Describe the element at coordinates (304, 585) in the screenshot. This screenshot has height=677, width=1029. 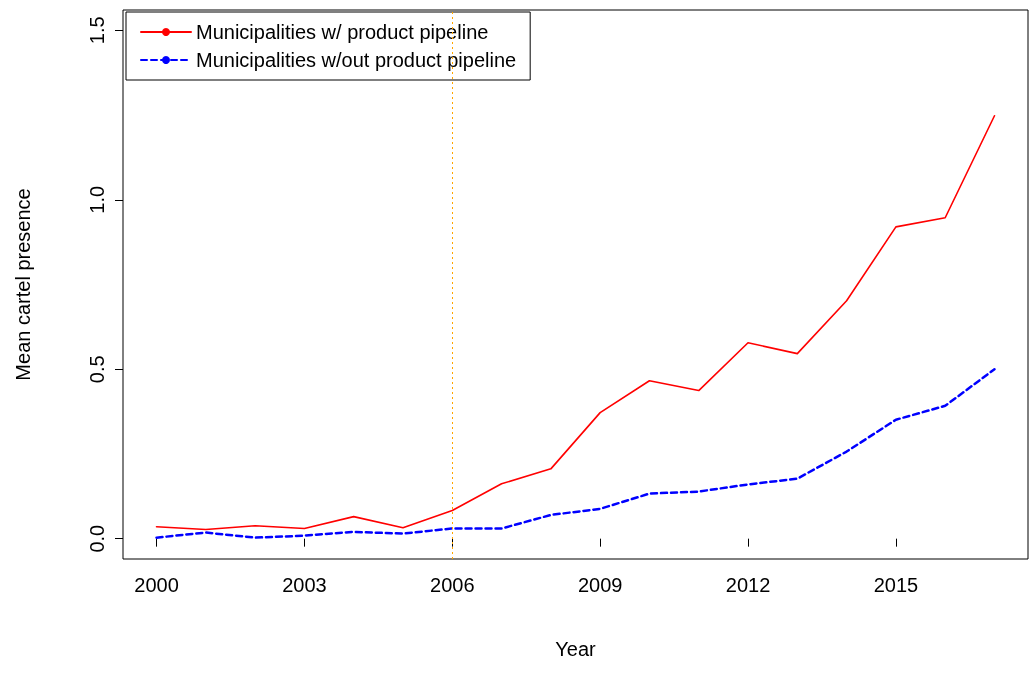
I see `x-tick-label: 2003` at that location.